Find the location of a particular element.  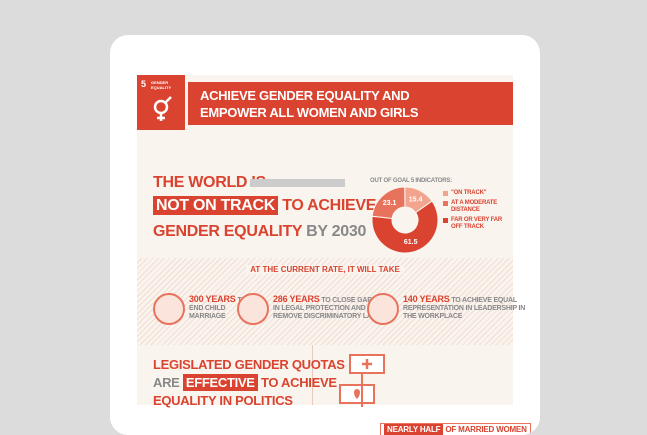

goal-label: GENDER EQUALITY is located at coordinates (161, 85).